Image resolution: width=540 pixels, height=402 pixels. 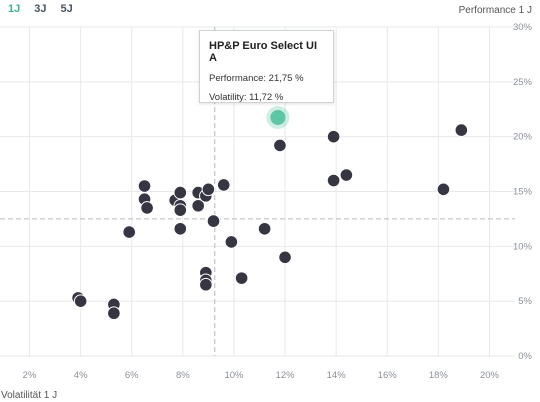 What do you see at coordinates (523, 246) in the screenshot?
I see `y-tick-label: 10%` at bounding box center [523, 246].